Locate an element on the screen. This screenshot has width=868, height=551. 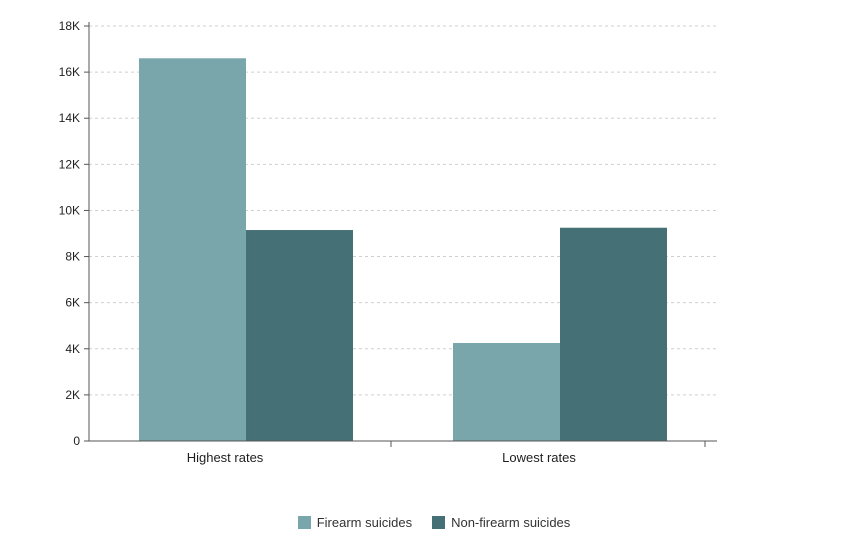
bar-highest-rates-non-firearm-suicides is located at coordinates (299, 335).